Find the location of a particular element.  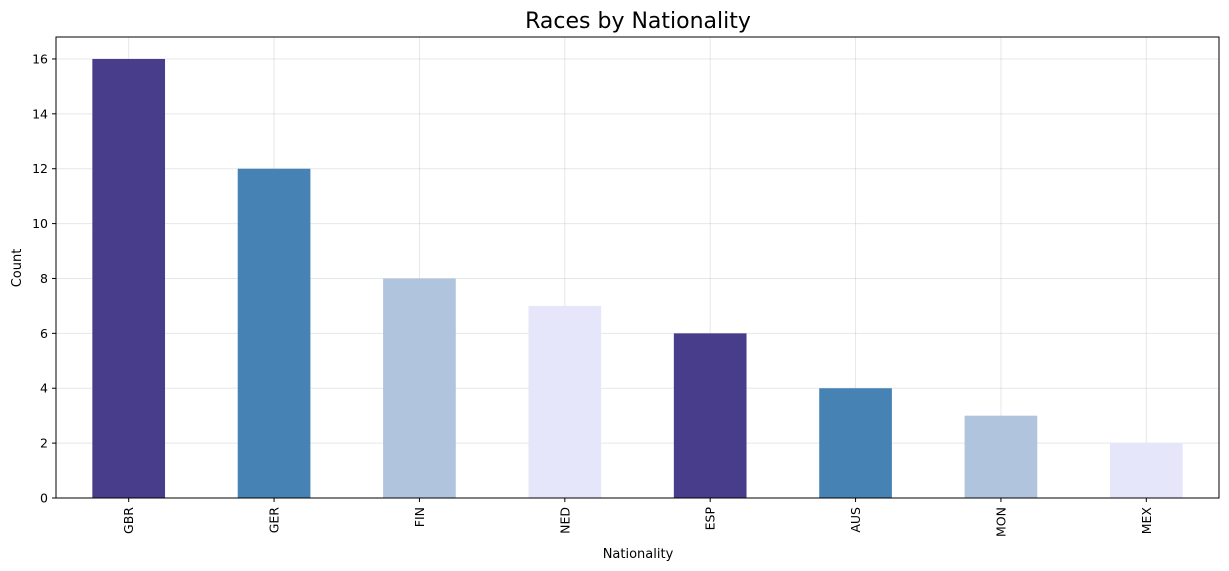

bar-mex is located at coordinates (1146, 470).